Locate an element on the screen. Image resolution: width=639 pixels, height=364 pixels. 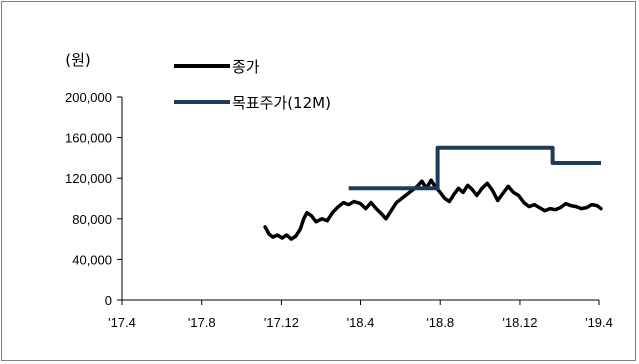
x-tick-label: '17.12 is located at coordinates (281, 322).